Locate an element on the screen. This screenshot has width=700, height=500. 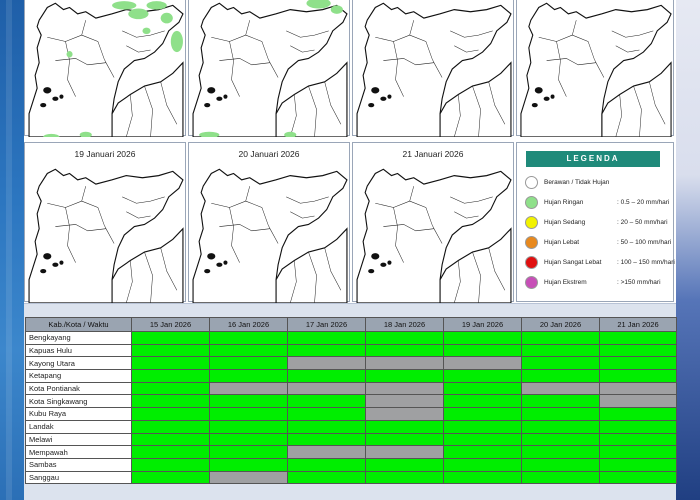
table-row: Melawi is located at coordinates (351, 439).